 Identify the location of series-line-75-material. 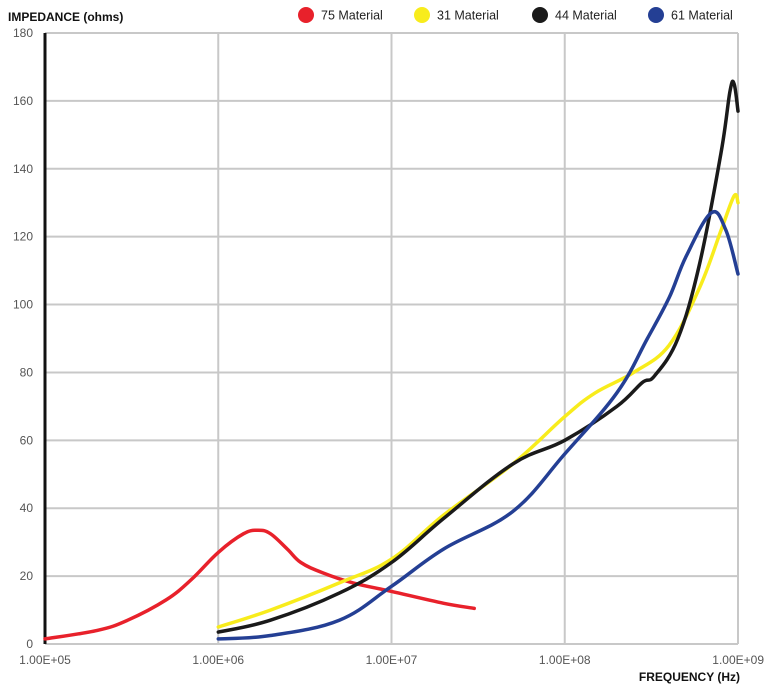
(259, 584).